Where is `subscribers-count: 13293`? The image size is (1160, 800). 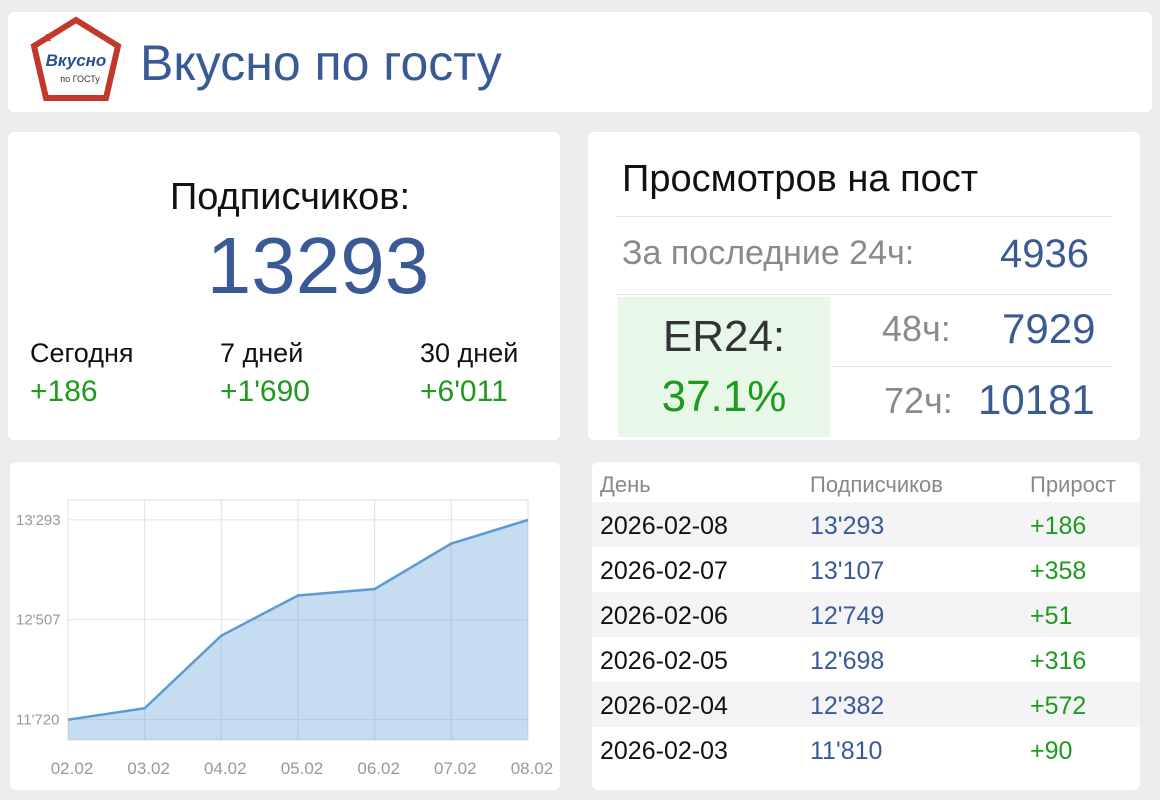
subscribers-count: 13293 is located at coordinates (318, 265).